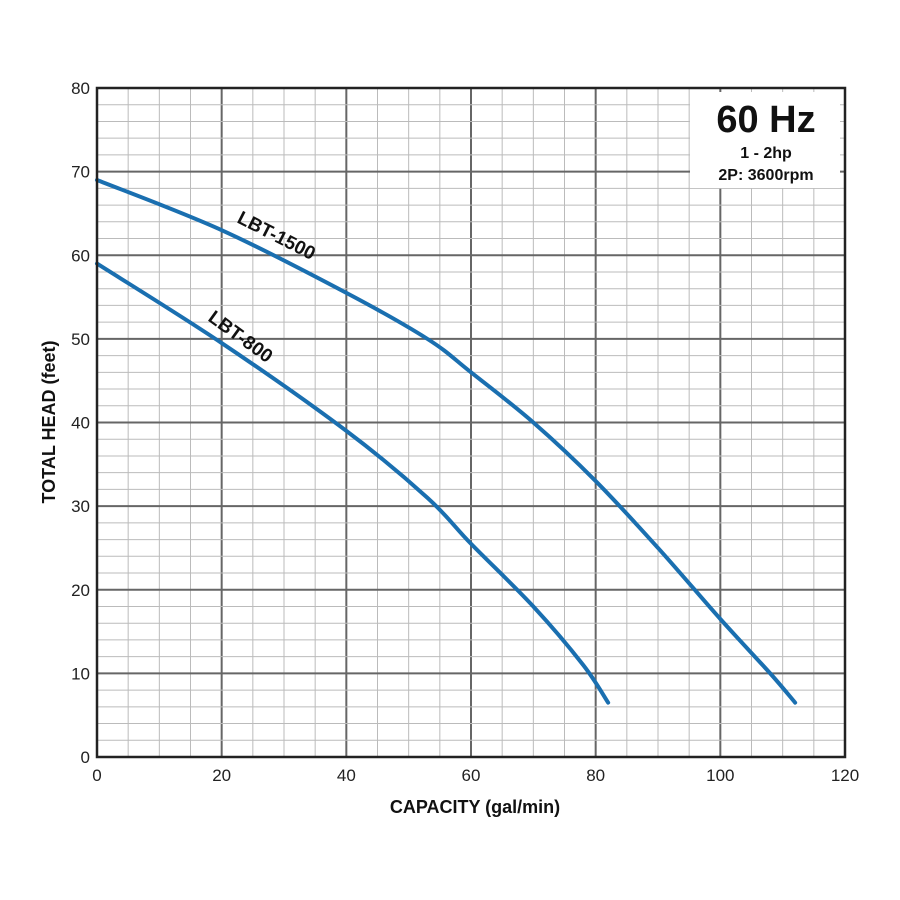 Image resolution: width=900 pixels, height=900 pixels. What do you see at coordinates (85, 757) in the screenshot?
I see `y-tick-label: 0` at bounding box center [85, 757].